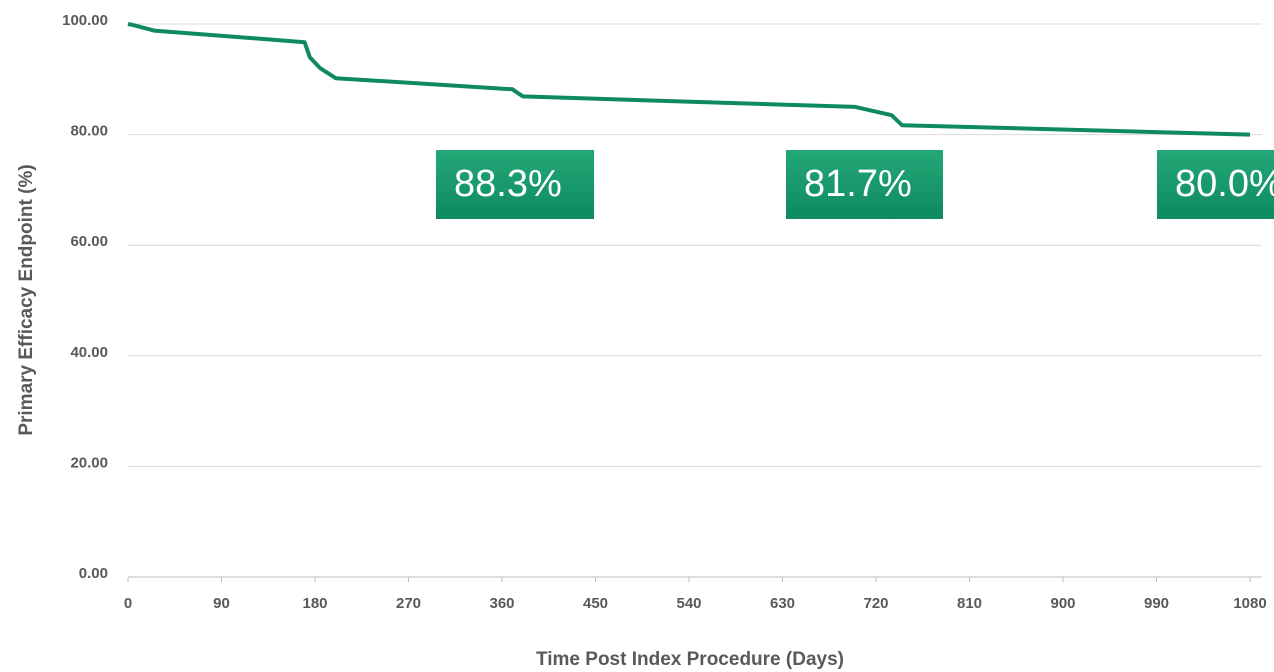  What do you see at coordinates (89, 131) in the screenshot?
I see `y-tick-label: 80.00` at bounding box center [89, 131].